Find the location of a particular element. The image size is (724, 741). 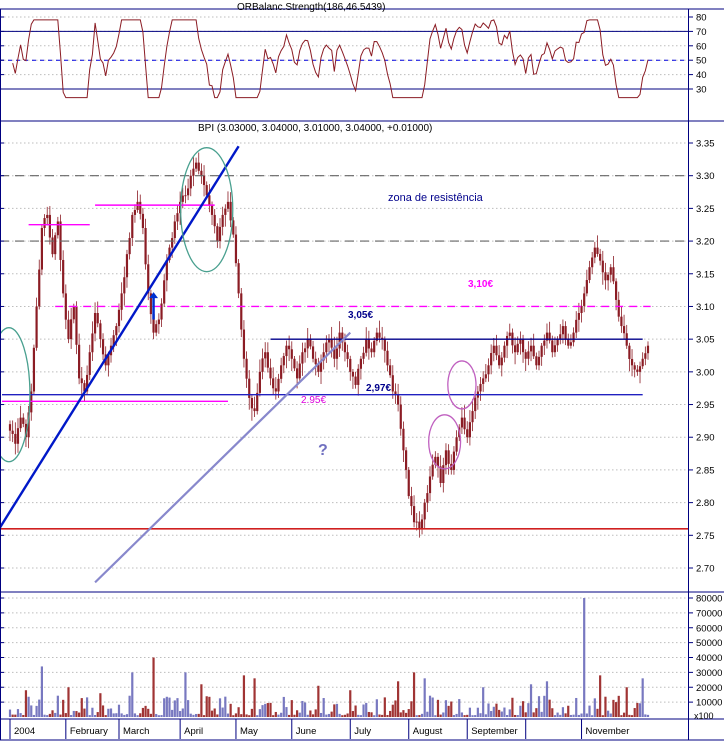

question-mark-annotation: ? is located at coordinates (323, 450).